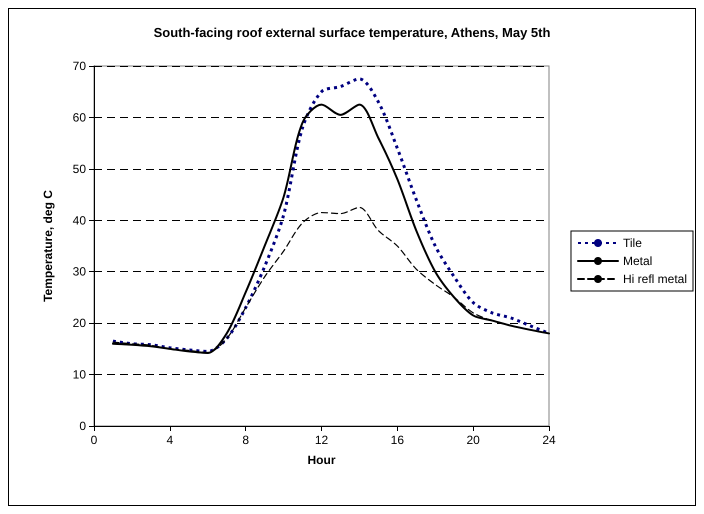 The height and width of the screenshot is (514, 704). Describe the element at coordinates (549, 440) in the screenshot. I see `x-tick-label: 24` at that location.